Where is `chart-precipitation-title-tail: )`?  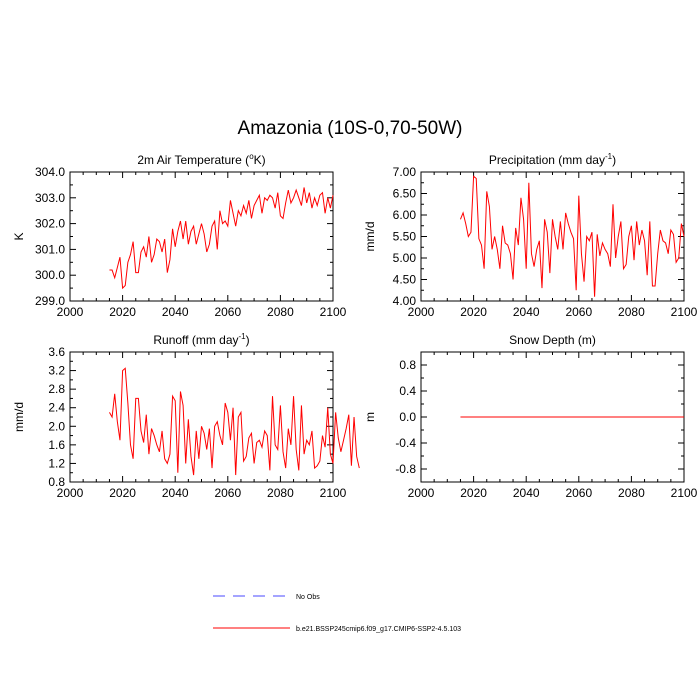 chart-precipitation-title-tail: ) is located at coordinates (614, 160).